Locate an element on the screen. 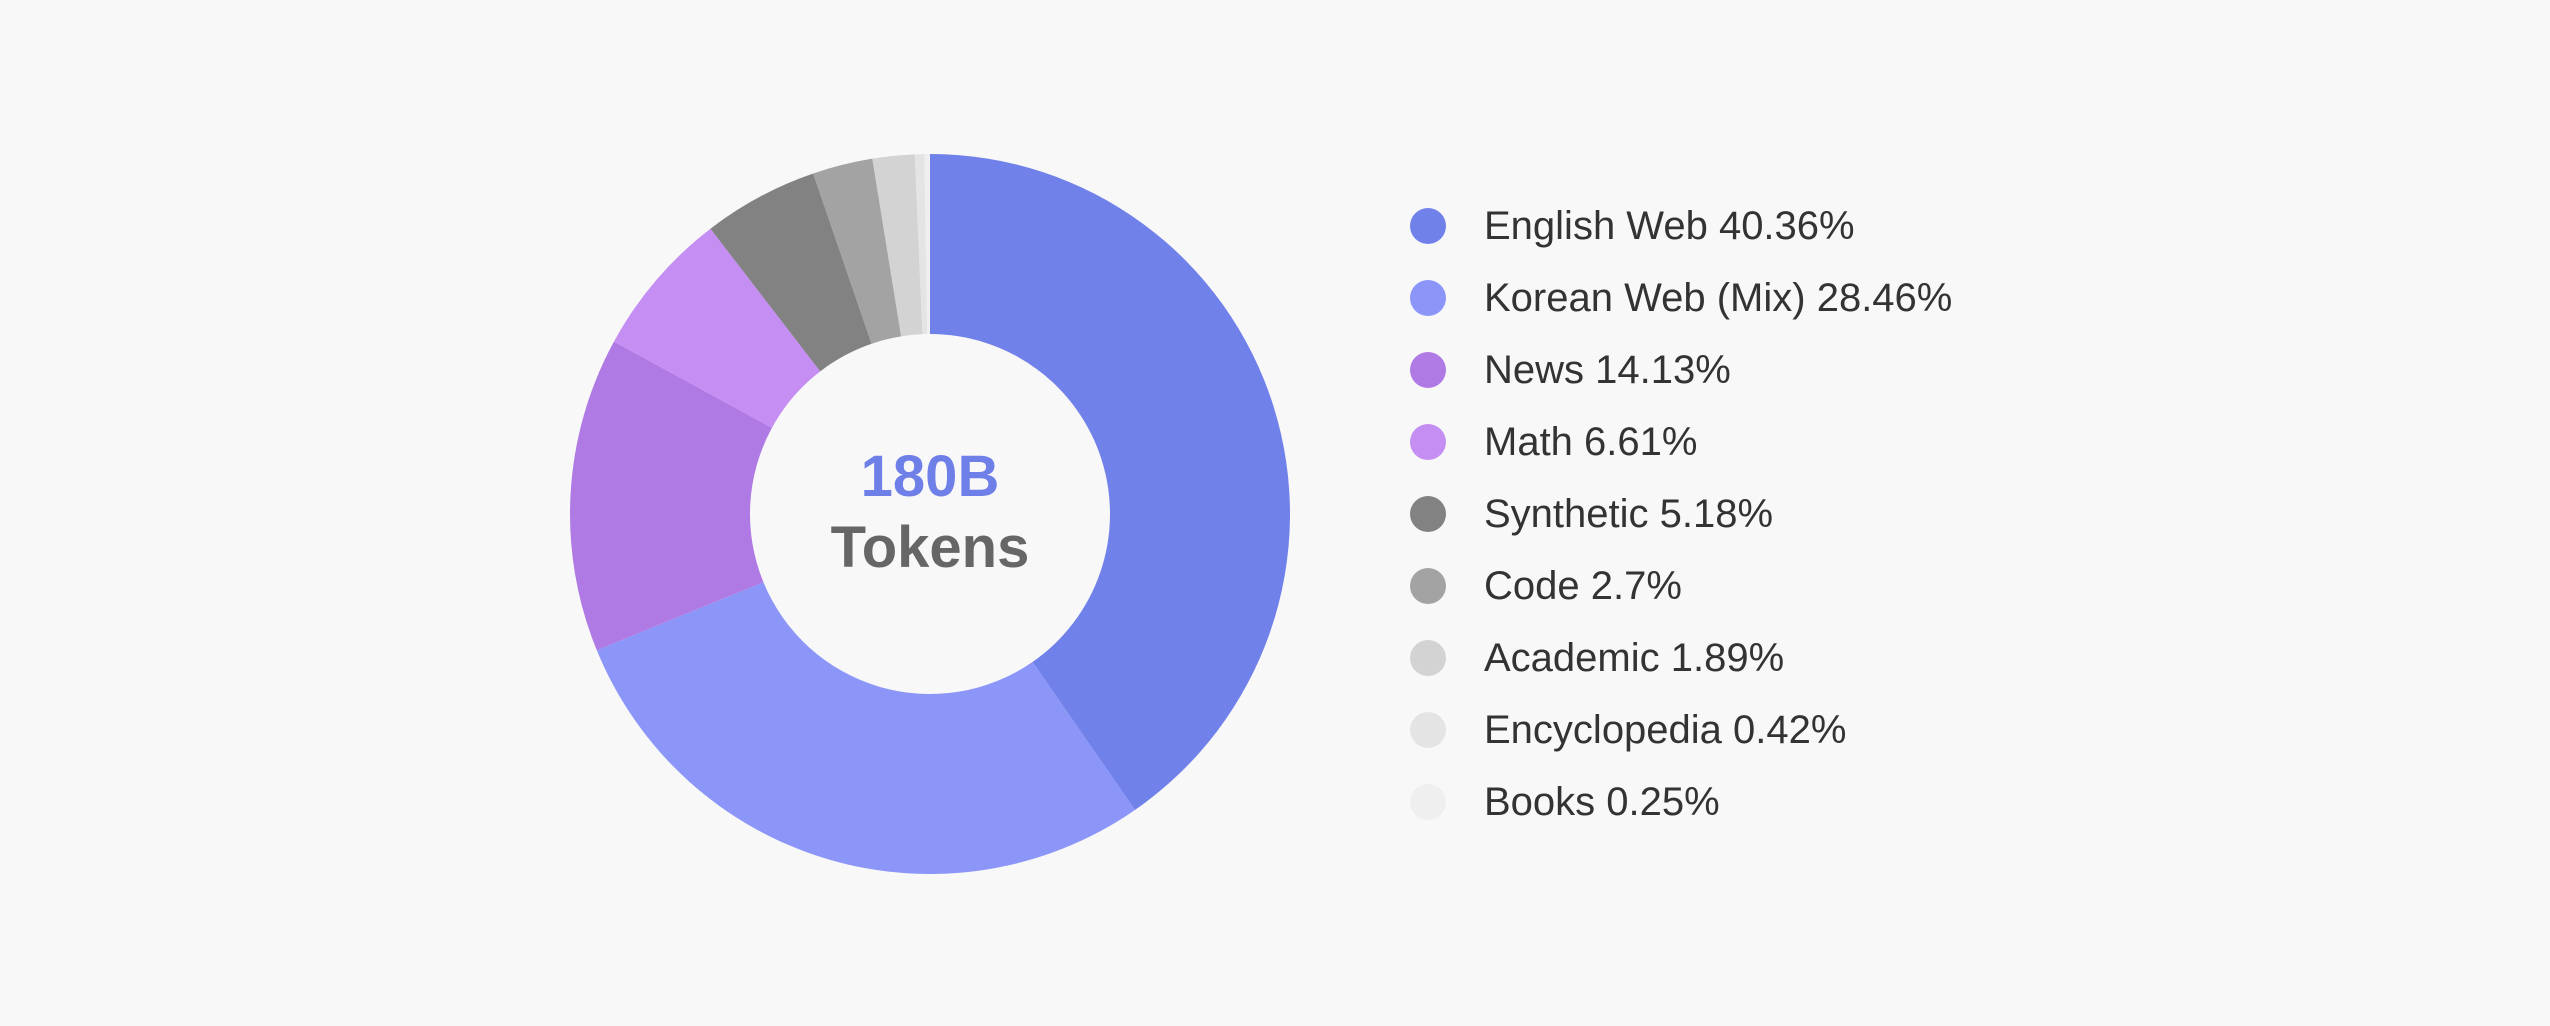 This screenshot has height=1026, width=2550. legend-label: Encyclopedia 0.42% is located at coordinates (1665, 730).